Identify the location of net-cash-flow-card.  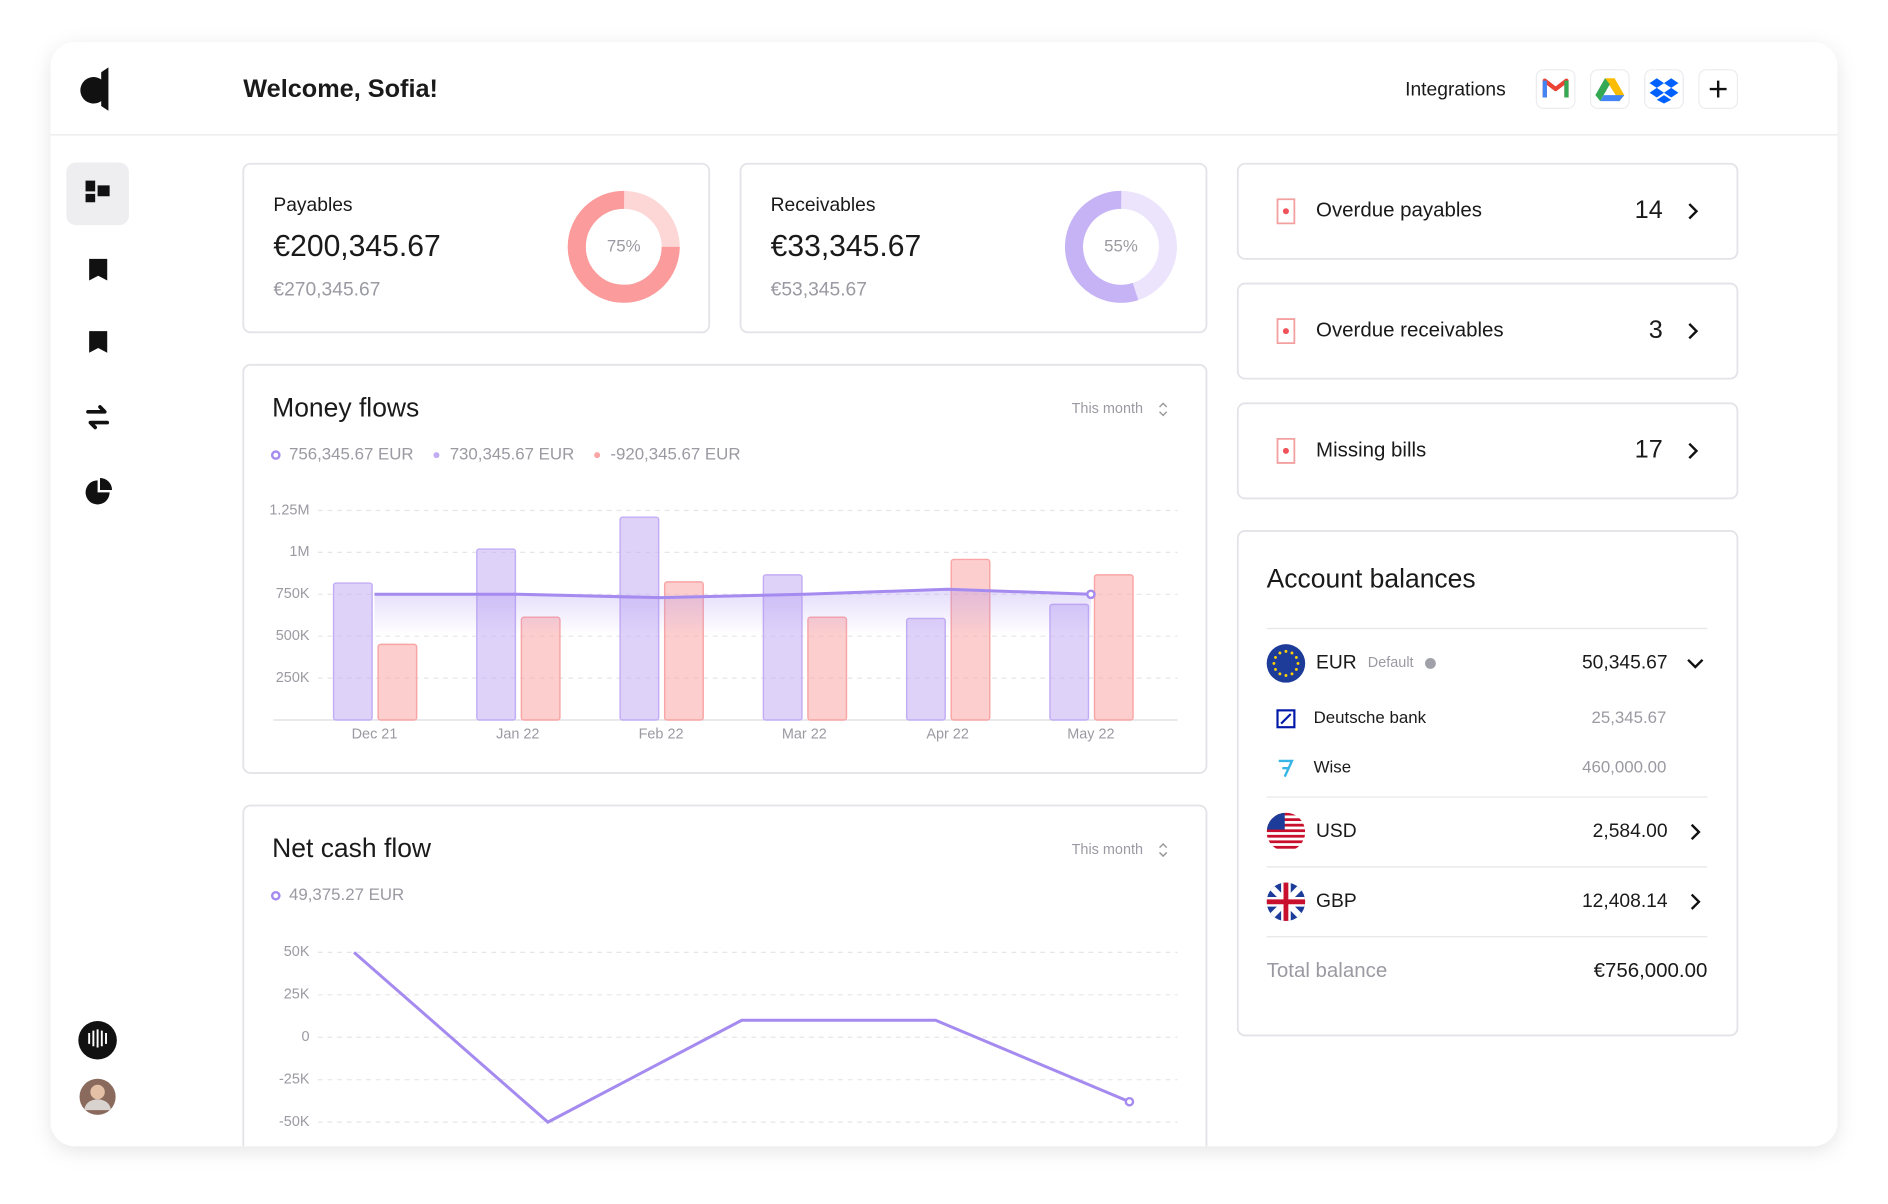
(725, 975).